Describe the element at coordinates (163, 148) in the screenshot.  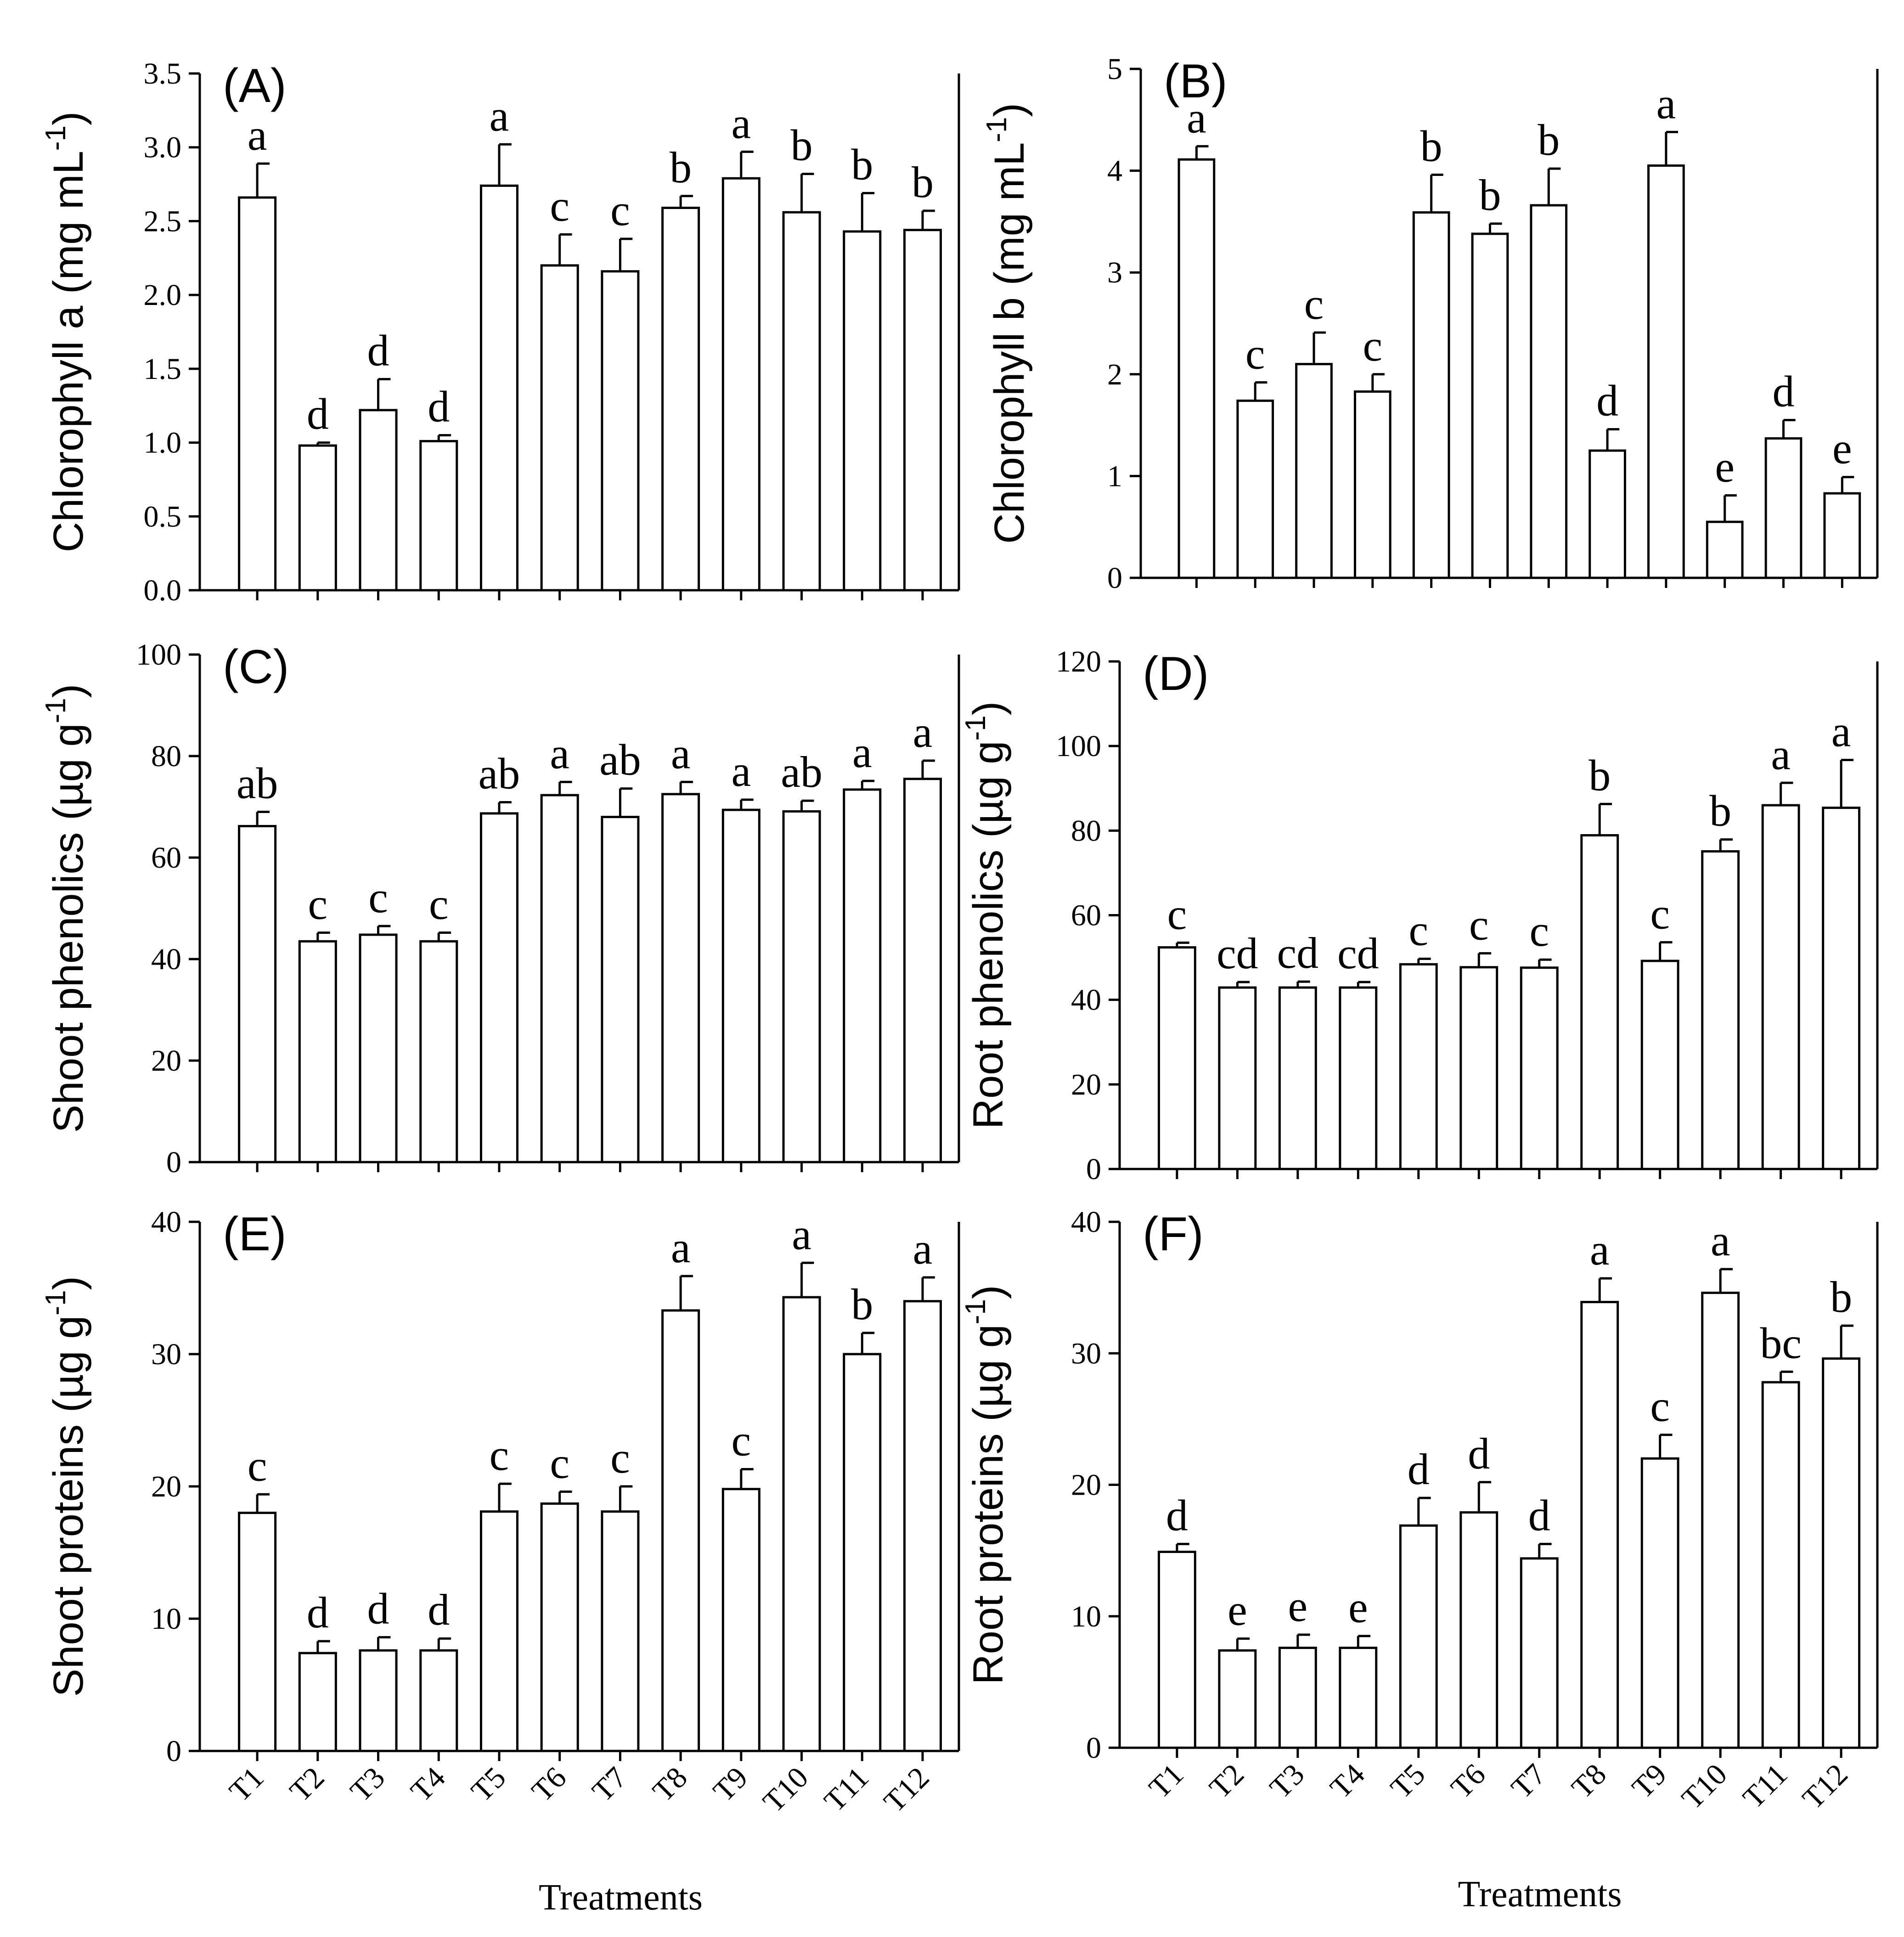
I see `y-tick-label: 3.0` at that location.